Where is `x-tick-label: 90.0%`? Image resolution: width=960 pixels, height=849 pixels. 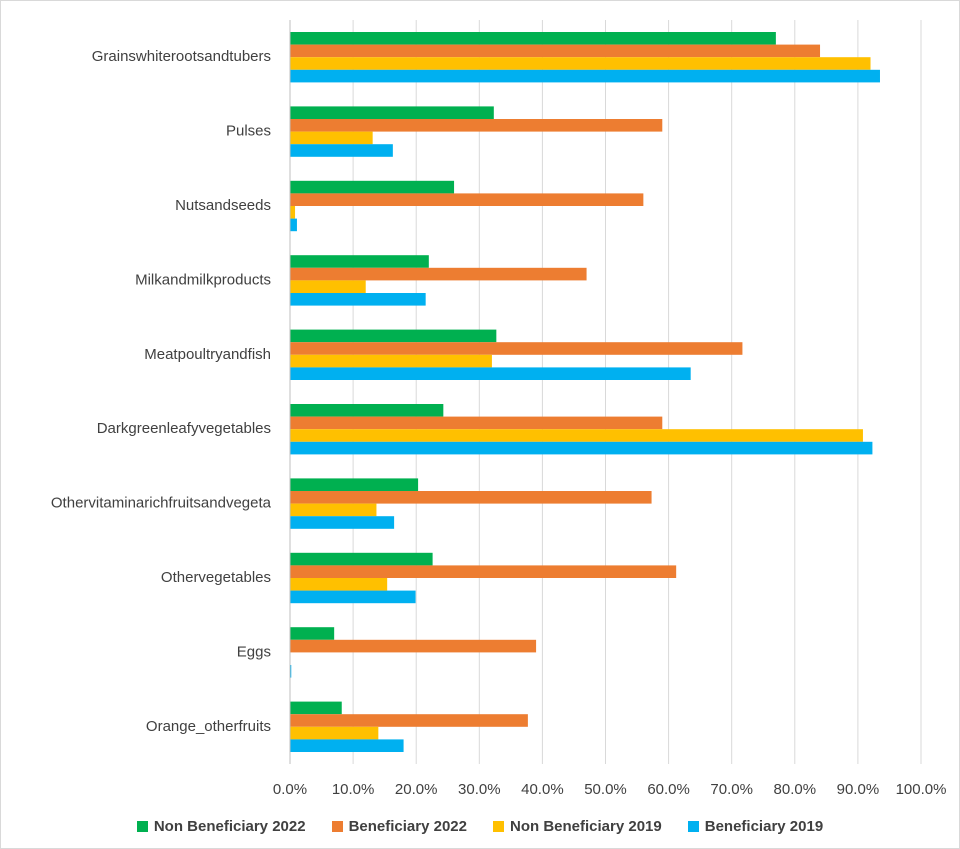 x-tick-label: 90.0% is located at coordinates (858, 789).